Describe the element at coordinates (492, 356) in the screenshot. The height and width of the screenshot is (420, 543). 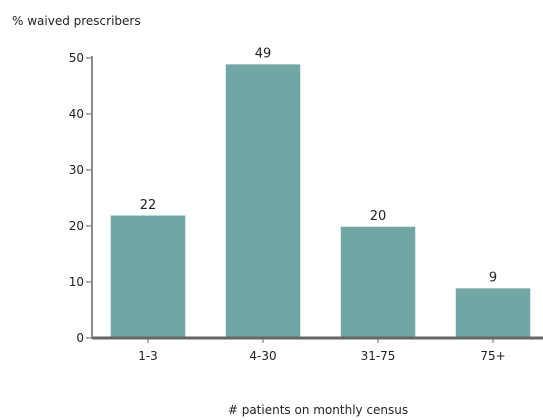
I see `x-tick-label-75+: 75+` at that location.